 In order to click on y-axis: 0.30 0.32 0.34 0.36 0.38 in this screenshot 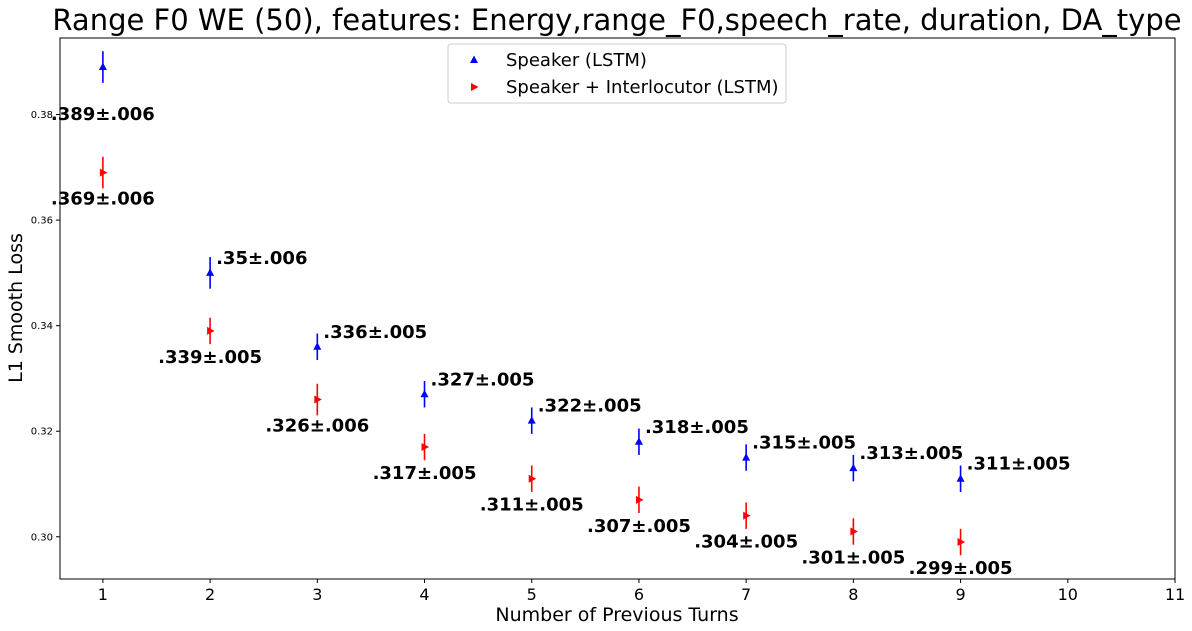, I will do `click(45, 326)`.